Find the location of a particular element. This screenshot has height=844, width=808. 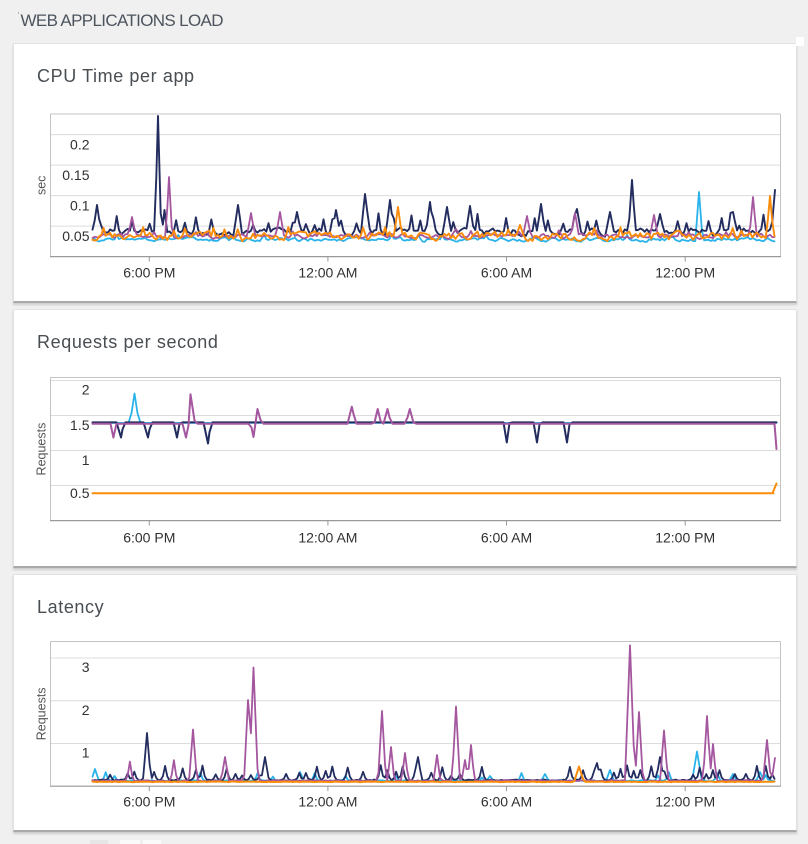

svg-text: 1.5 is located at coordinates (80, 425).